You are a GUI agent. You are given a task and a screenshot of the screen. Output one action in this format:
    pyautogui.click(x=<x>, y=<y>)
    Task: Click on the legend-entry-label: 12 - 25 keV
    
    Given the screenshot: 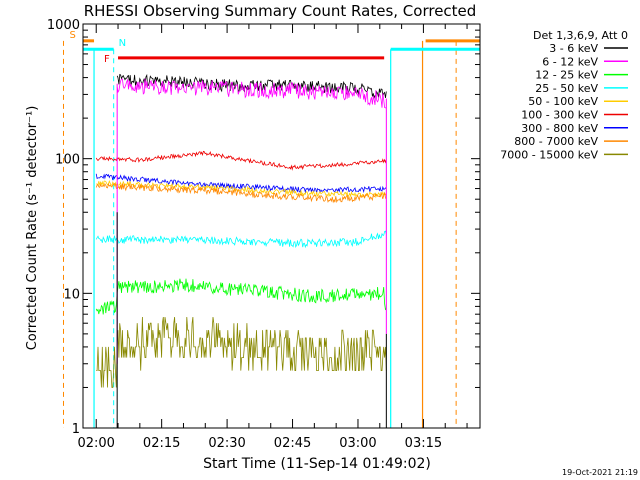 What is the action you would take?
    pyautogui.click(x=566, y=75)
    